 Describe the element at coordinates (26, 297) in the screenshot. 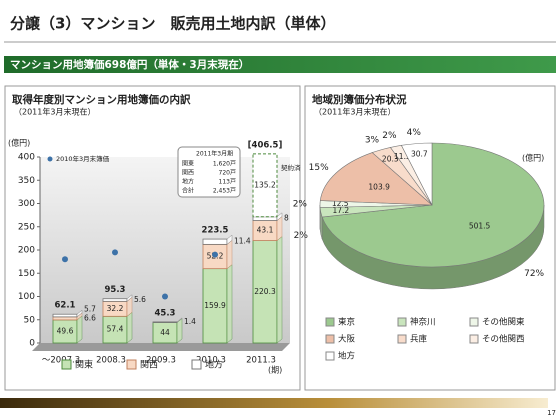

I see `y-tick-label: 100` at that location.